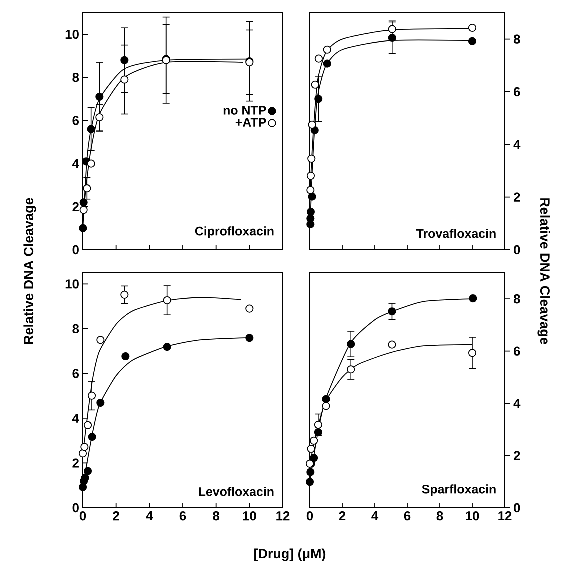  Describe the element at coordinates (234, 232) in the screenshot. I see `annotation: Ciprofloxacin` at that location.